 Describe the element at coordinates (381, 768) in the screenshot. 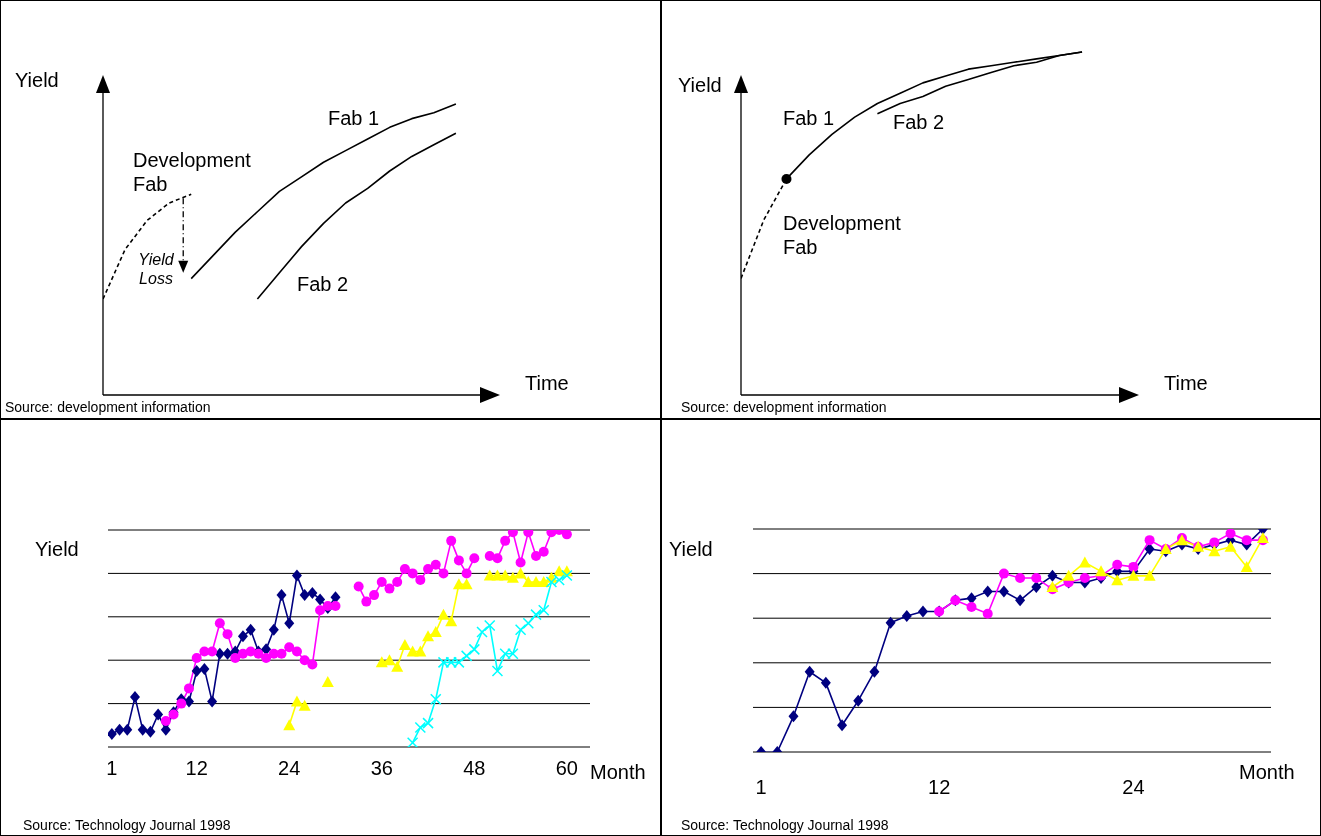

I see `x-tick-label: 36` at that location.